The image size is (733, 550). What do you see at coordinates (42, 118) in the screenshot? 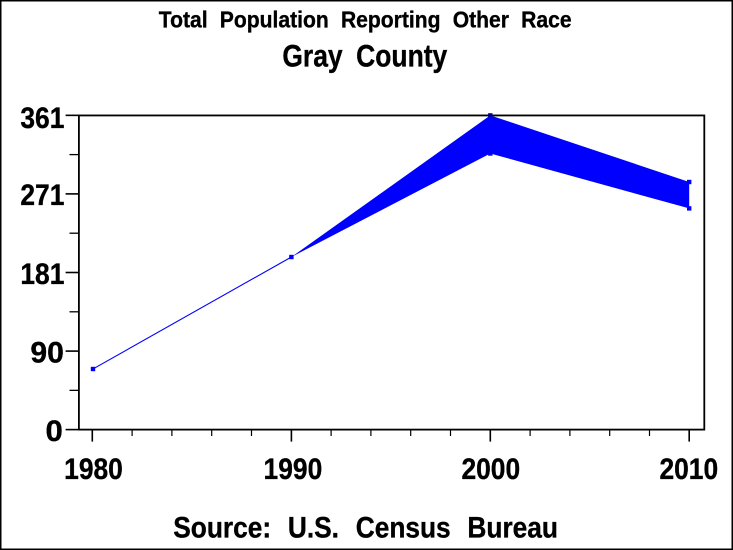
I see `svg-text: 361` at bounding box center [42, 118].